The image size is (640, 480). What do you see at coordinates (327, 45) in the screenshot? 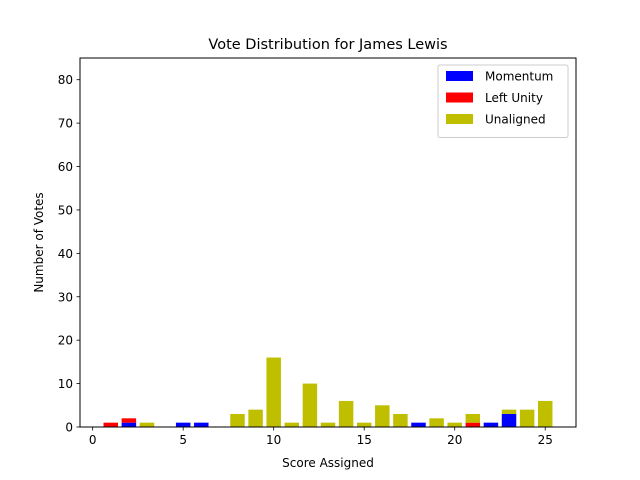
I see `chart-title: Vote Distribution for James Lewis` at bounding box center [327, 45].